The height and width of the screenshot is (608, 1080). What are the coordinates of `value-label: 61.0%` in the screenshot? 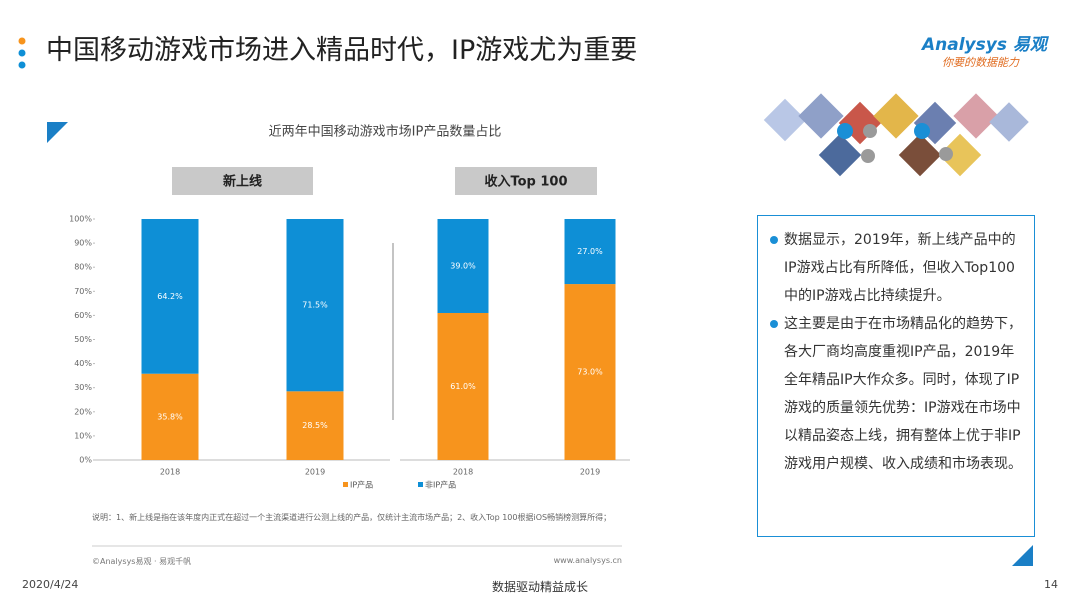 It's located at (463, 386).